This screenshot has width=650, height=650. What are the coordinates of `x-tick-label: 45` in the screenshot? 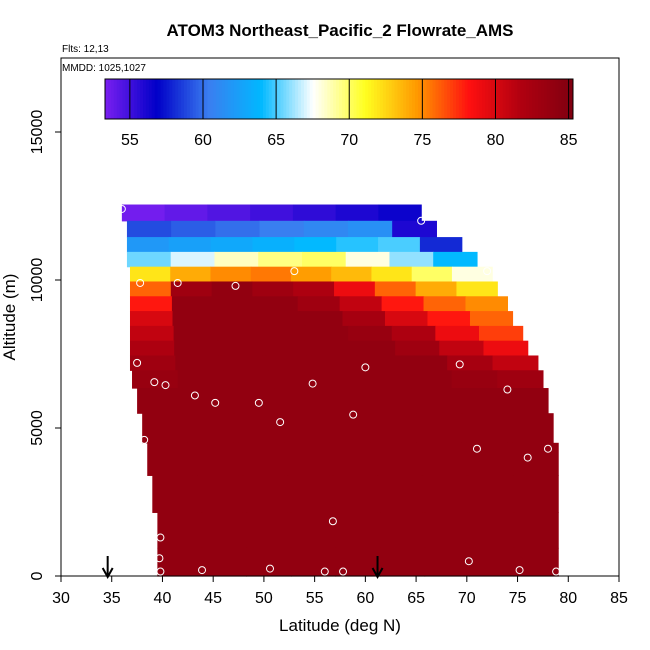 It's located at (213, 598).